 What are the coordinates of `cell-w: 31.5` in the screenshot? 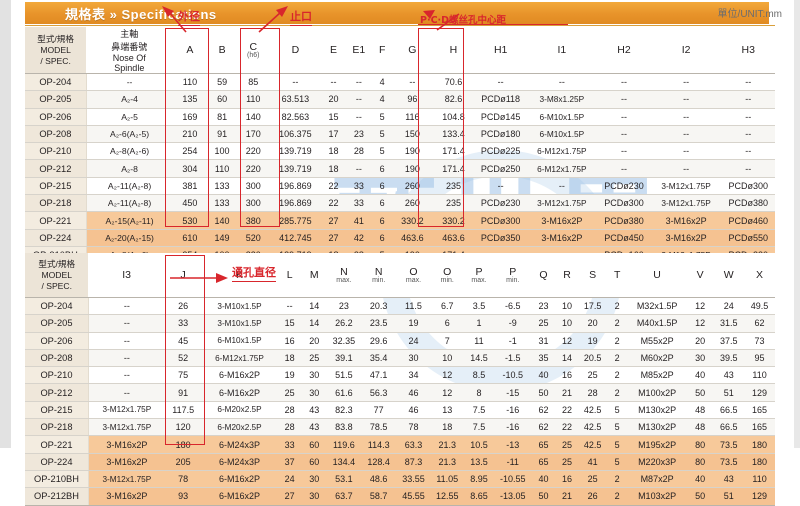 It's located at (729, 323).